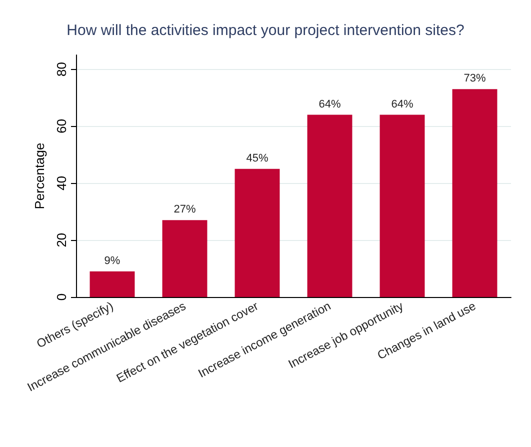  What do you see at coordinates (475, 78) in the screenshot?
I see `data-label: 73%` at bounding box center [475, 78].